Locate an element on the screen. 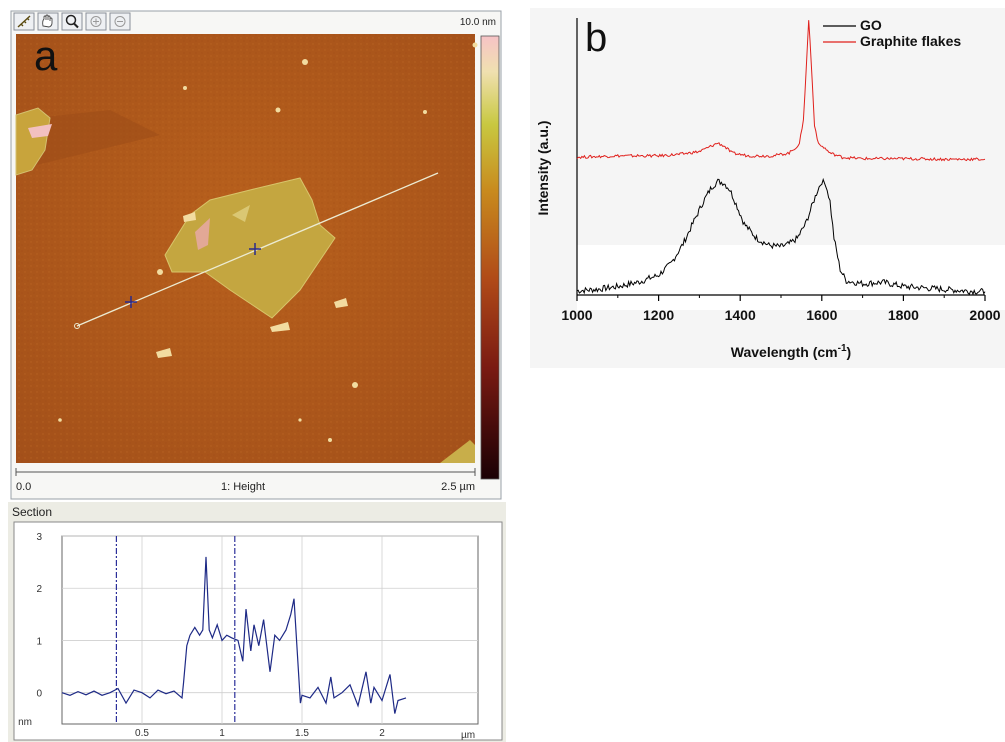 The height and width of the screenshot is (742, 1005). graphene-flake is located at coordinates (250, 248).